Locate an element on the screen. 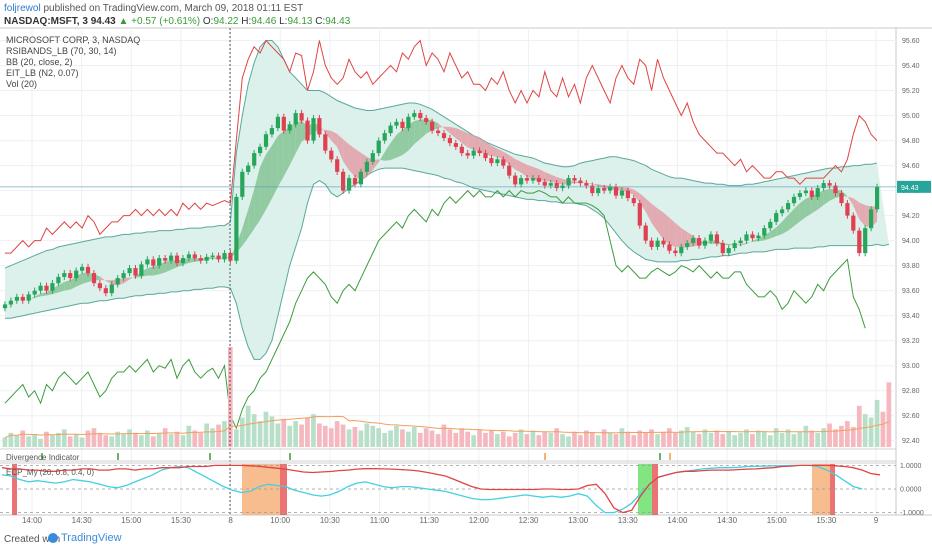 This screenshot has width=932, height=550. price-tick-label: 95.60 is located at coordinates (911, 41).